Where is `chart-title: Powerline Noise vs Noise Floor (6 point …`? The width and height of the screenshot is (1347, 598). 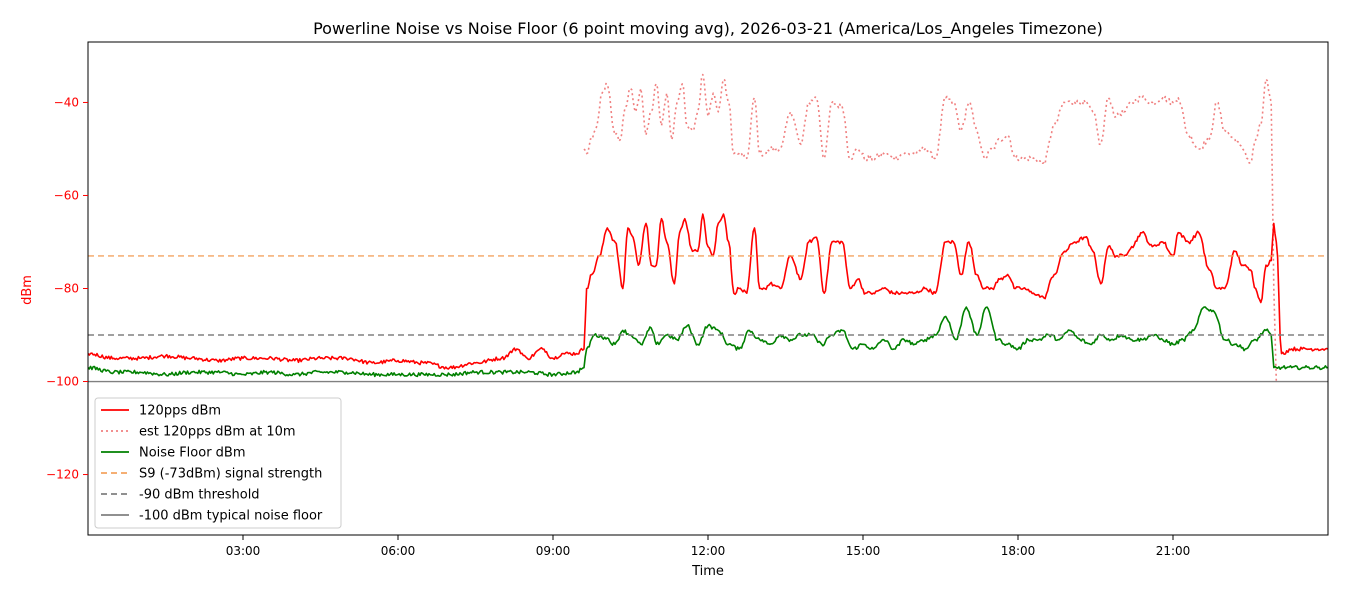 chart-title: Powerline Noise vs Noise Floor (6 point … is located at coordinates (708, 29).